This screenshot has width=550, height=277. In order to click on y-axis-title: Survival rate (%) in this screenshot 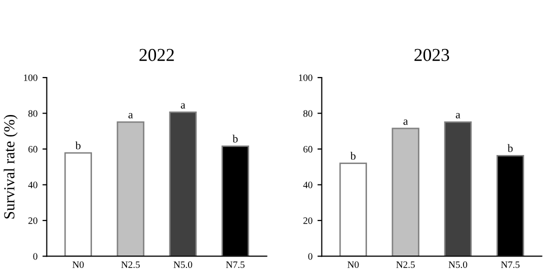, I will do `click(11, 166)`.